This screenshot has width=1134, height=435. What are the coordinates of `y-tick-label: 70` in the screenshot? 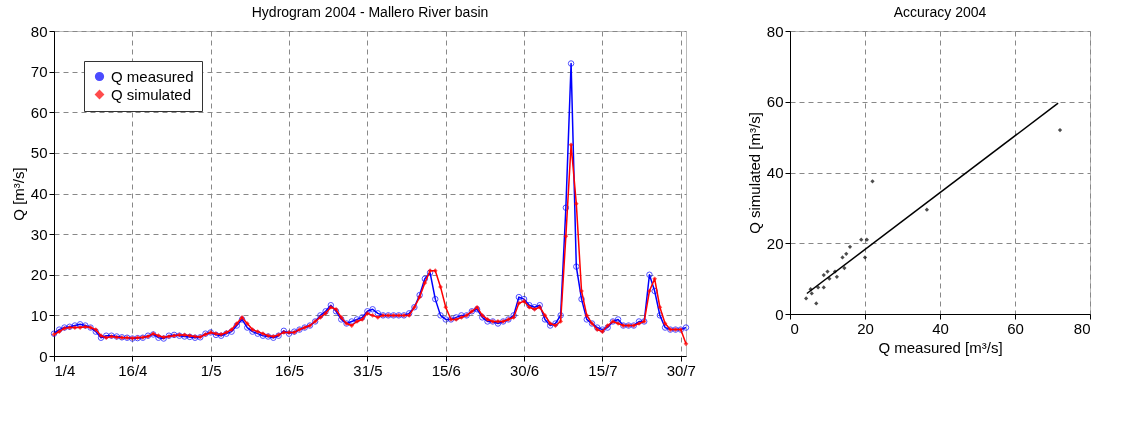 It's located at (39, 72).